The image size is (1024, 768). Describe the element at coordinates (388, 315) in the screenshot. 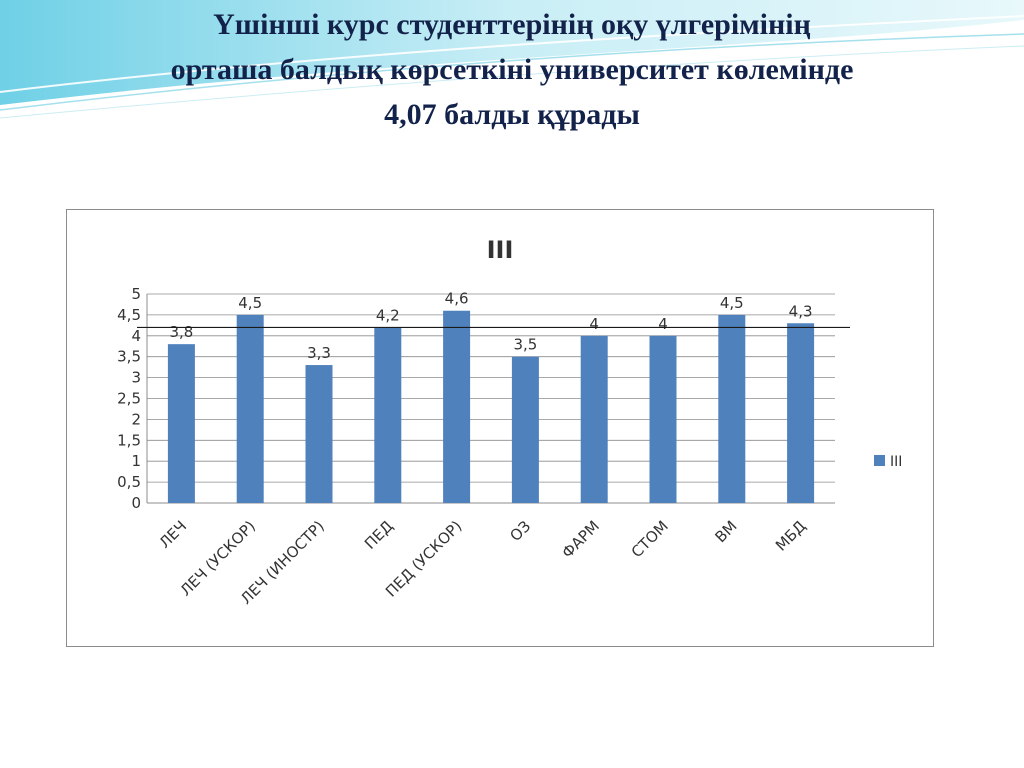

I see `data-label: 4,2` at that location.